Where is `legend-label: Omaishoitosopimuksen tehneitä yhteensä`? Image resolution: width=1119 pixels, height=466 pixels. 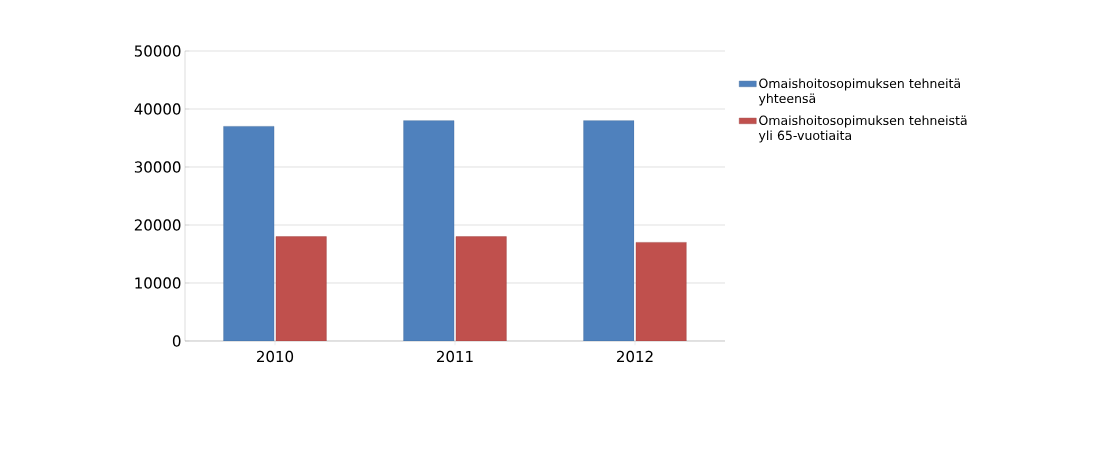
legend-label: Omaishoitosopimuksen tehneitä yhteensä is located at coordinates (859, 92).